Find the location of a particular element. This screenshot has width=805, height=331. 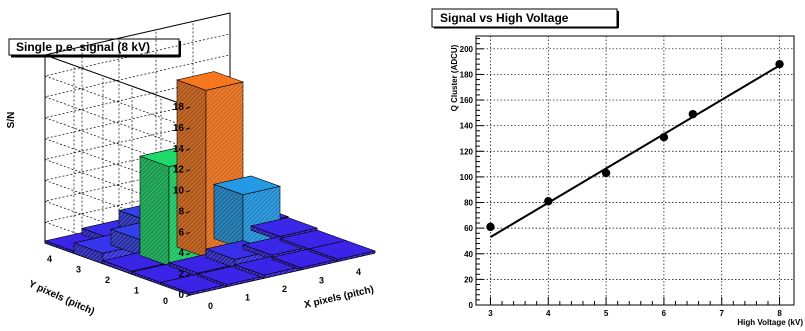

x-tick-label: 4 is located at coordinates (358, 272).